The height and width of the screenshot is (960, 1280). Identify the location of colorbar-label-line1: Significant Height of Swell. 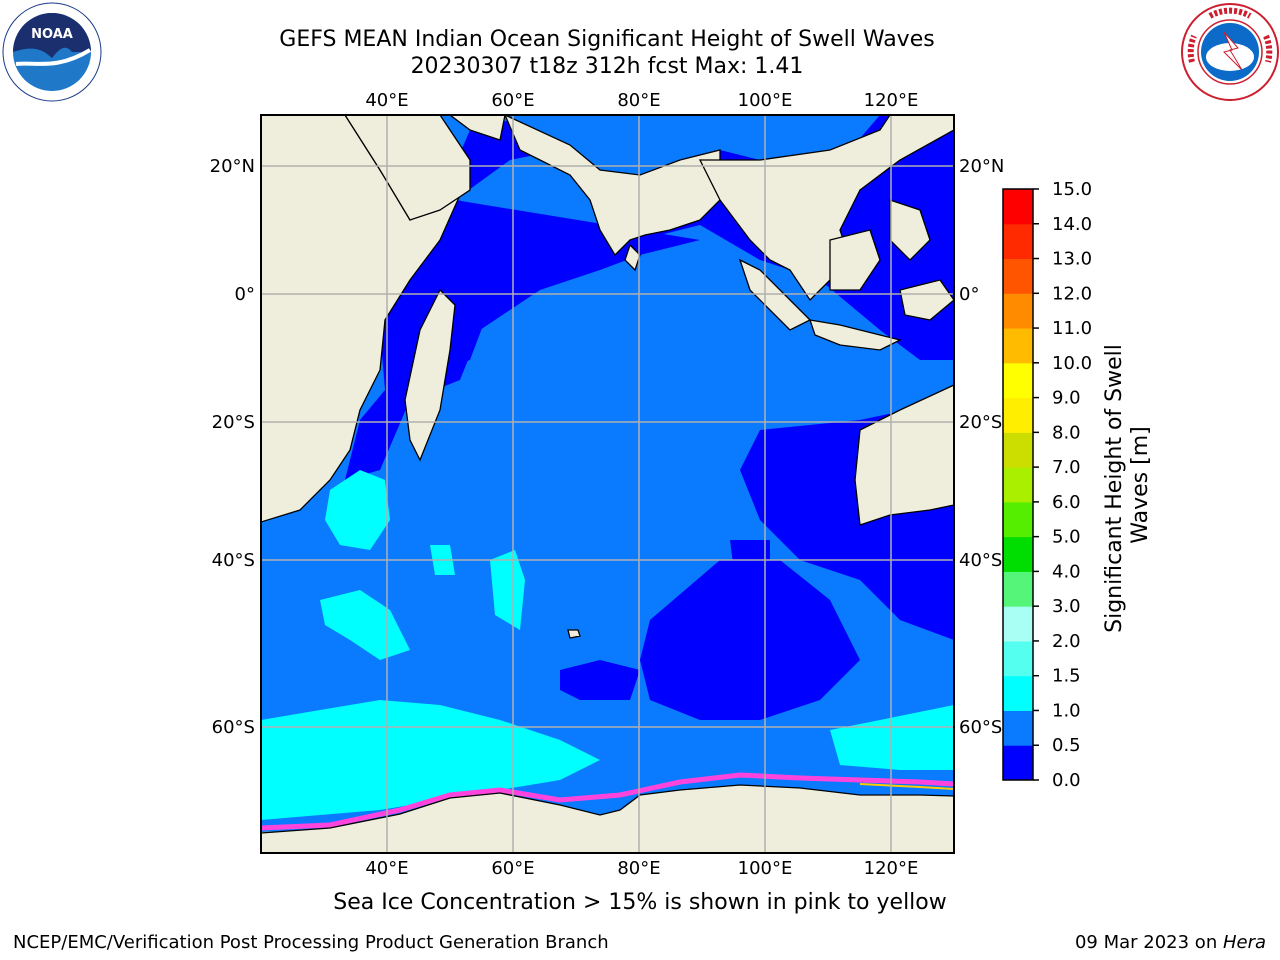
(1114, 488).